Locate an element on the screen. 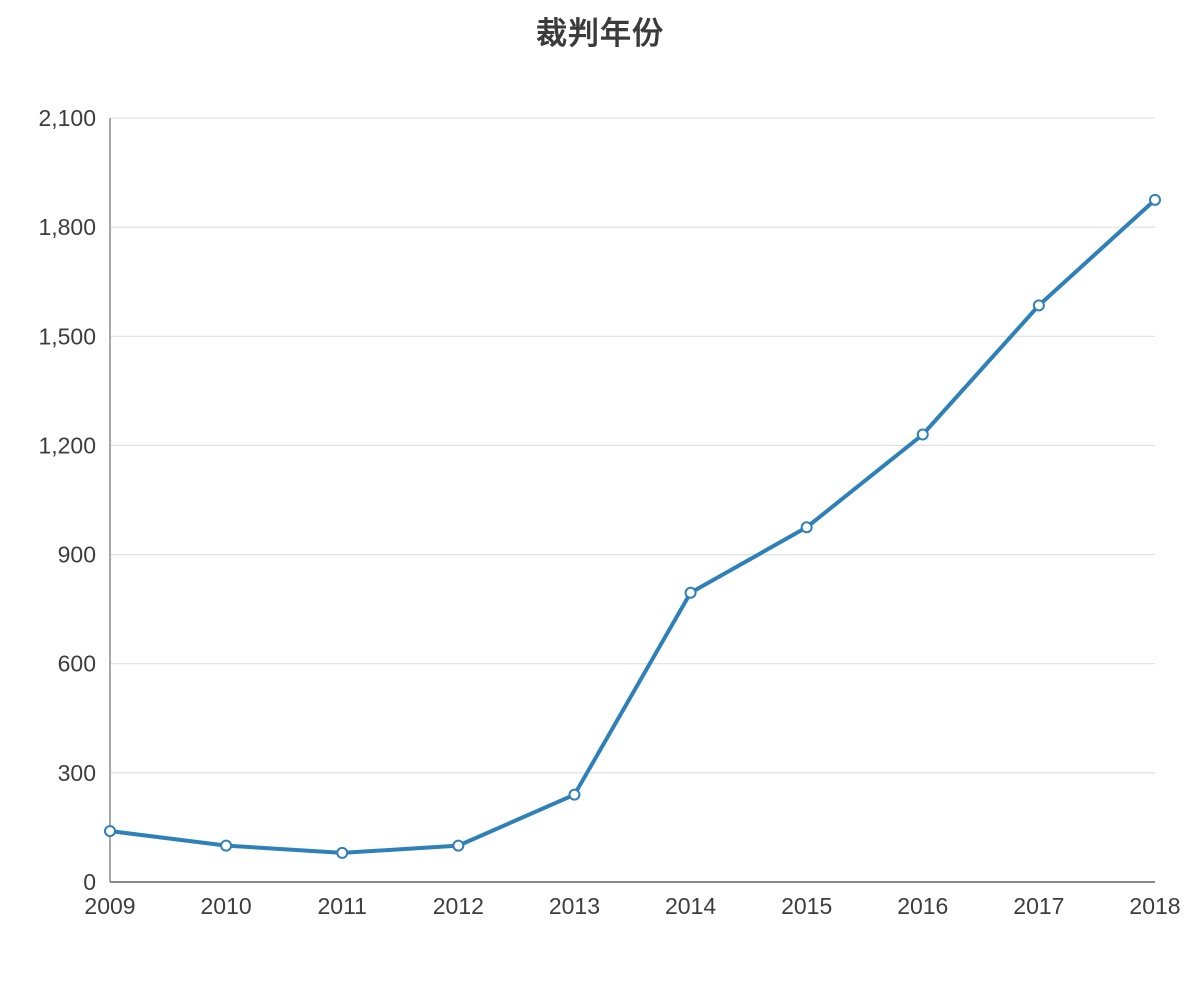 Image resolution: width=1200 pixels, height=1000 pixels. y-tick-label: 600 is located at coordinates (77, 664).